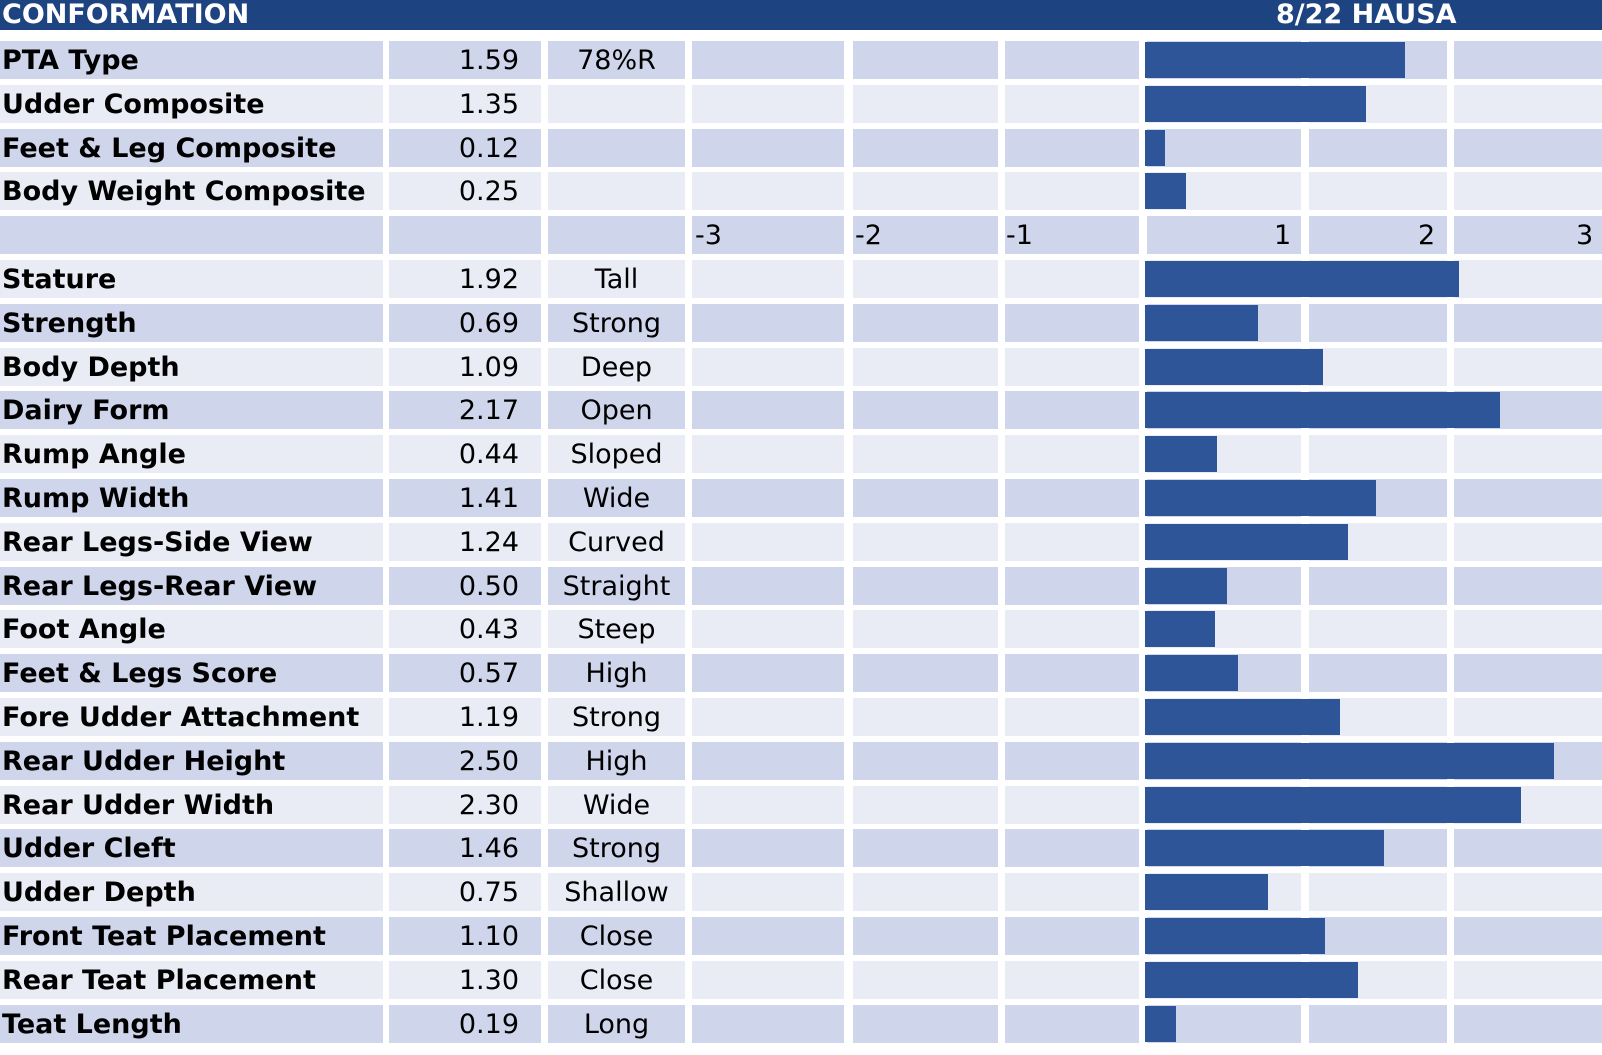 Image resolution: width=1602 pixels, height=1055 pixels. Describe the element at coordinates (191, 892) in the screenshot. I see `trait-name: Udder Depth` at that location.